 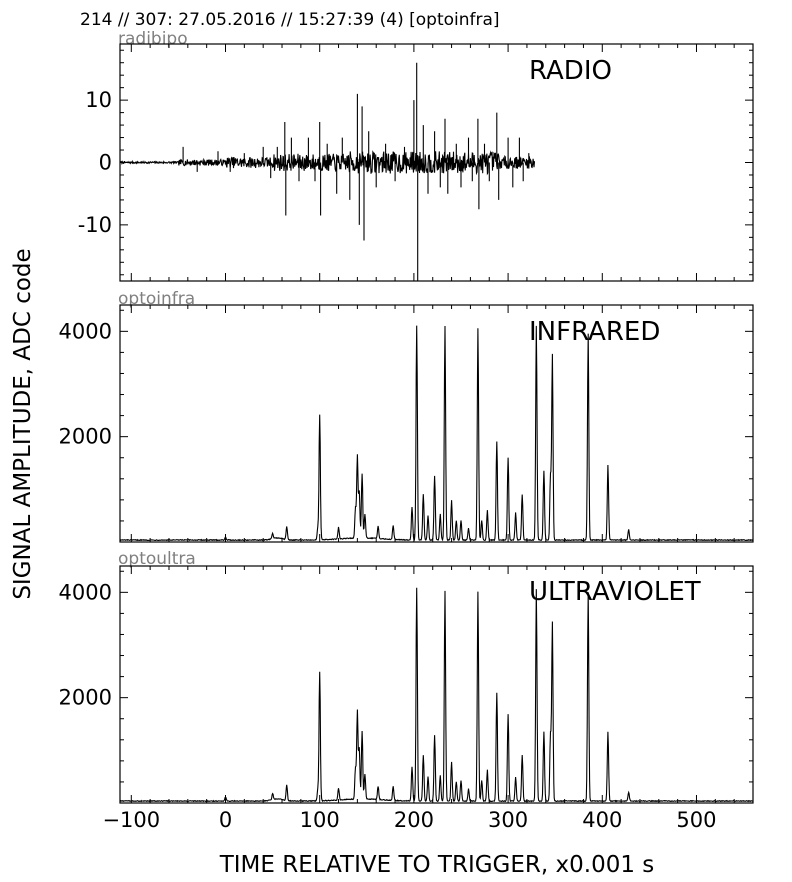 I want to click on radio-channel-tag: radibipo, so click(x=153, y=39).